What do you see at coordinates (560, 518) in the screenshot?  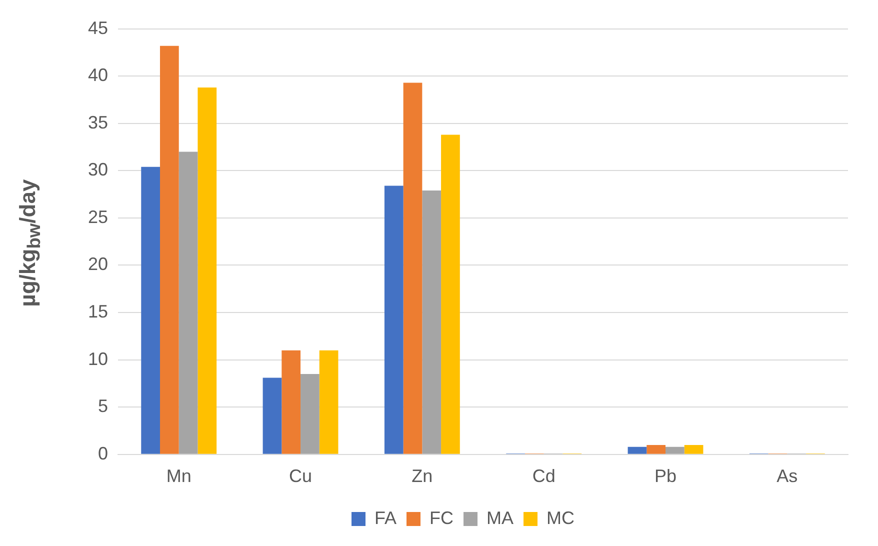 I see `legend-label: MC` at bounding box center [560, 518].